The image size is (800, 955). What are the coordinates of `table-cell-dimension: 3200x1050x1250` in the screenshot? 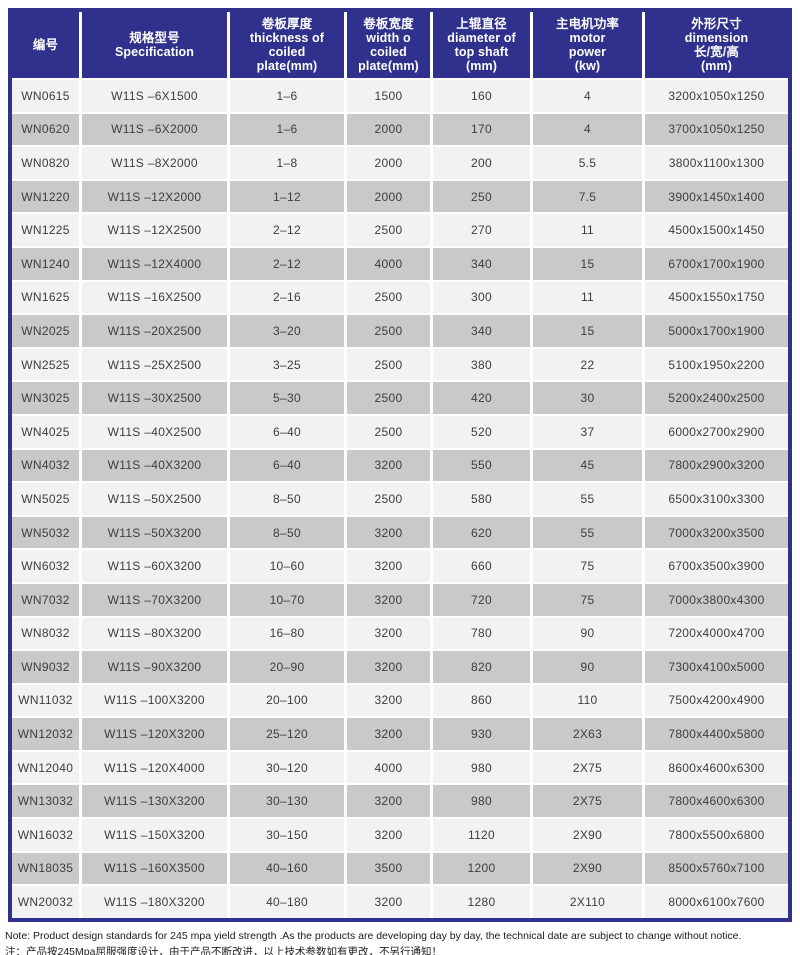 It's located at (716, 96).